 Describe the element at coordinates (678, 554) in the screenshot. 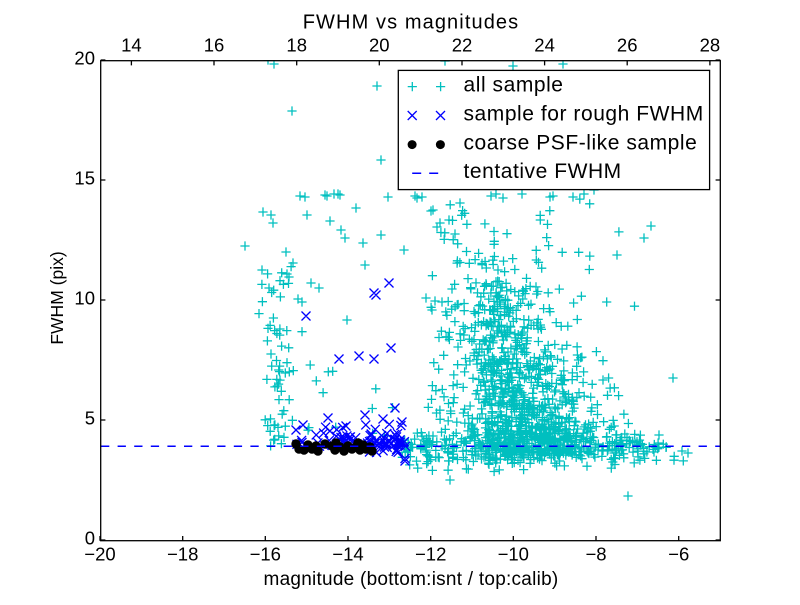

I see `svg-text: −6` at that location.